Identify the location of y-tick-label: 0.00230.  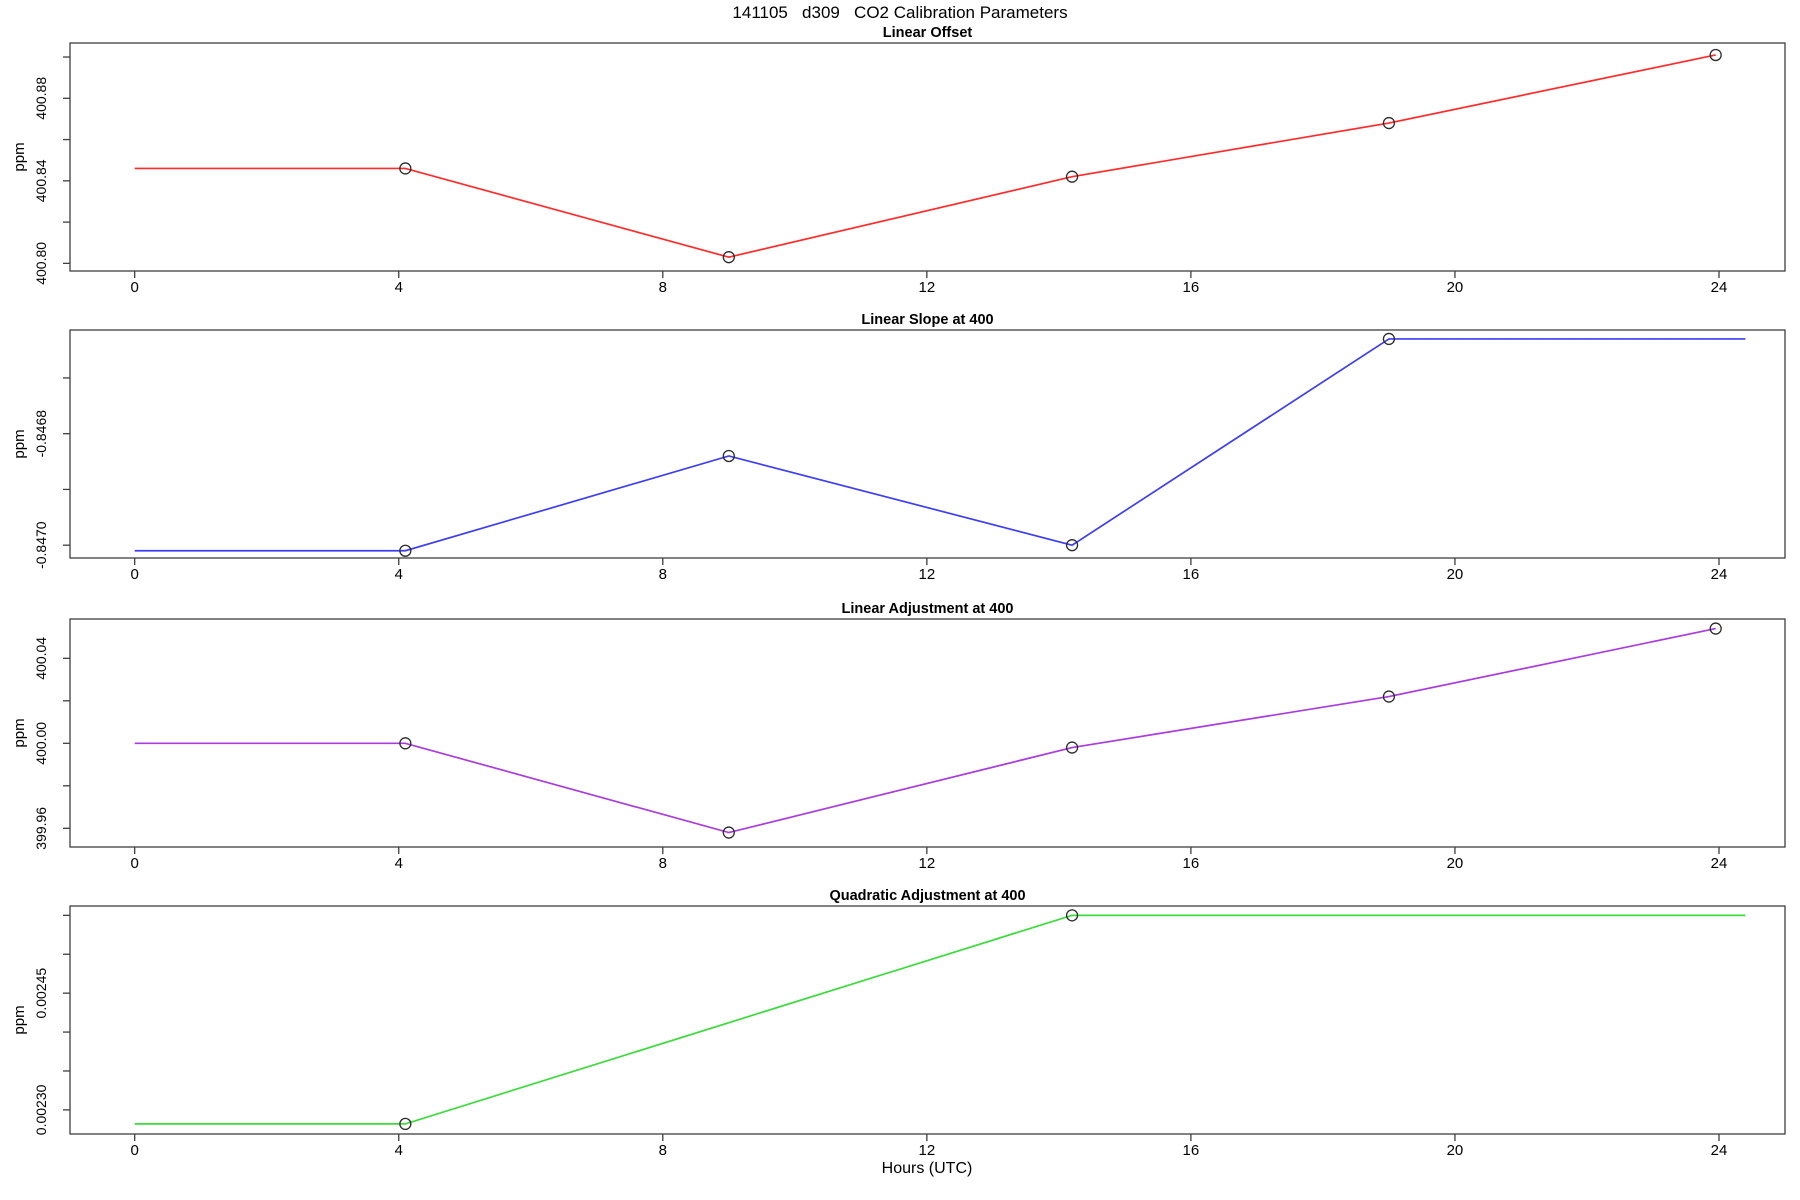
(41, 1109).